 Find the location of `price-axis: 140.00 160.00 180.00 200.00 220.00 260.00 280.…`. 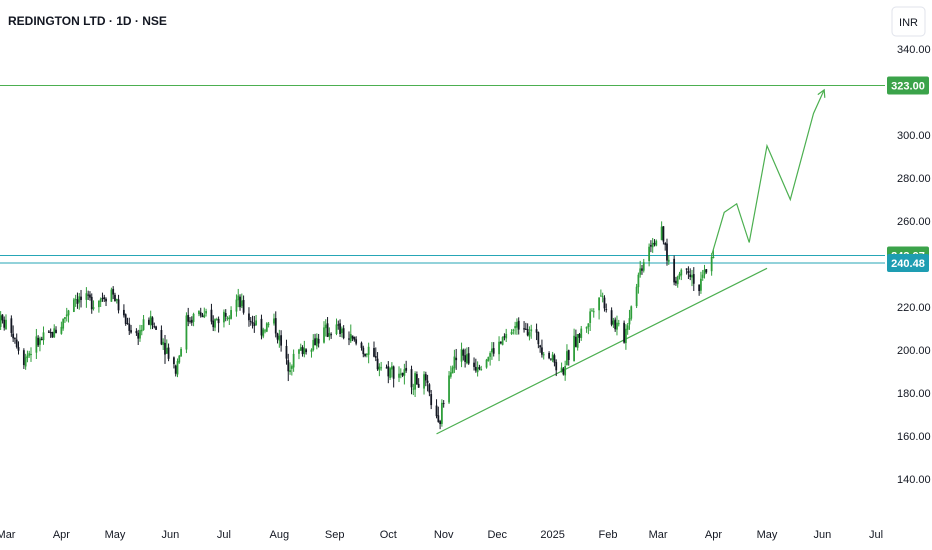

price-axis: 140.00 160.00 180.00 200.00 220.00 260.00 280.… is located at coordinates (914, 265).